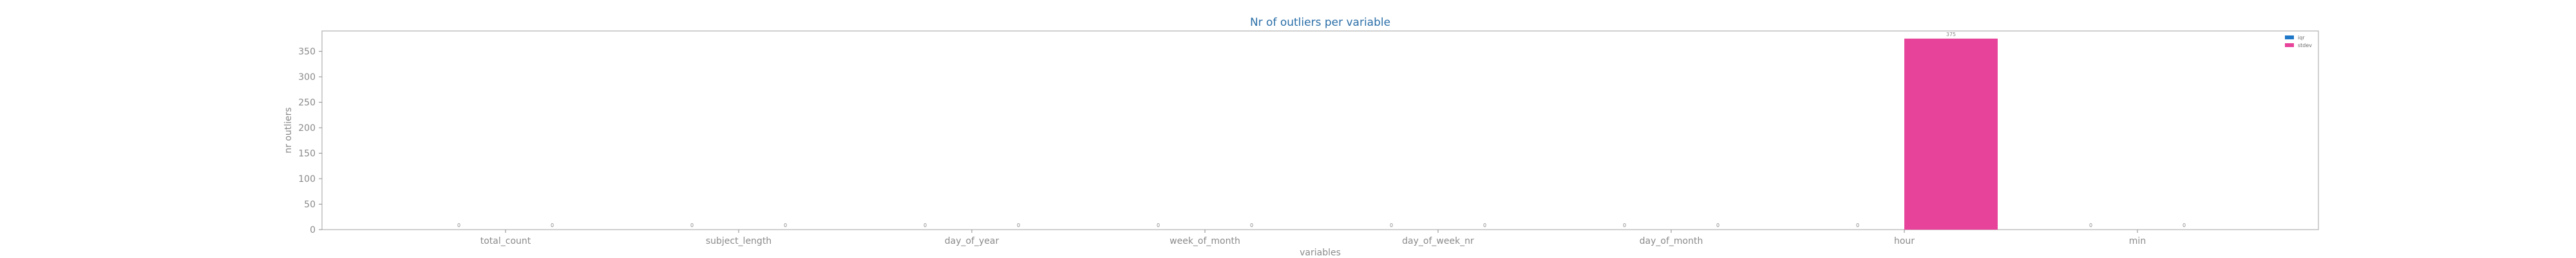 The image size is (2576, 258). What do you see at coordinates (2301, 38) in the screenshot?
I see `legend-label-iqr: iqr` at bounding box center [2301, 38].